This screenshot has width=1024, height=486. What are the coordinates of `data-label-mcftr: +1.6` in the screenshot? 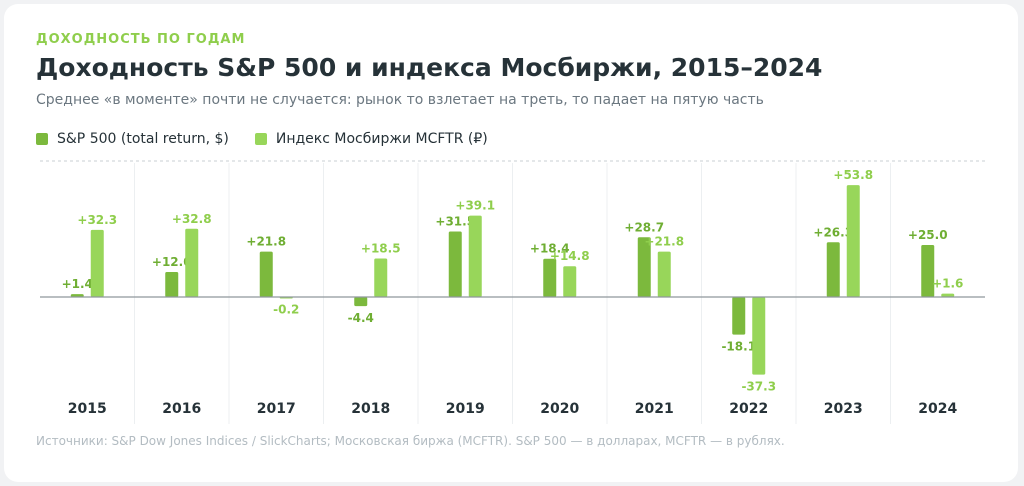 It's located at (947, 284).